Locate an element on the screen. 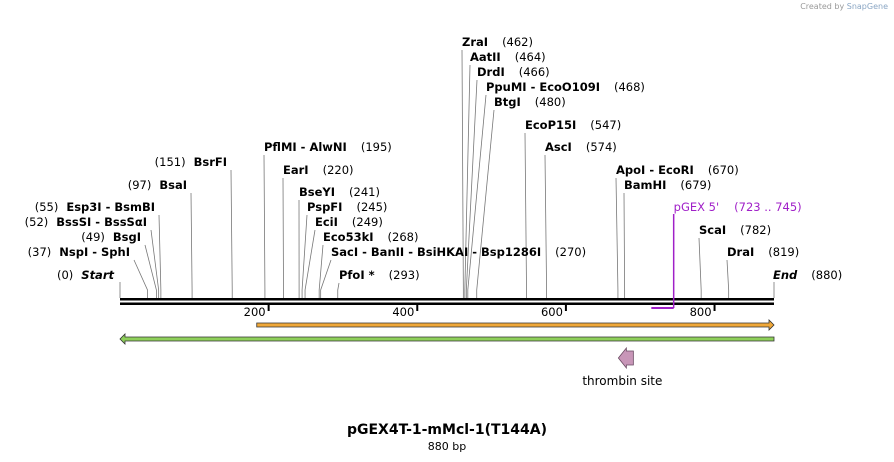 The height and width of the screenshot is (462, 894). site-position: (782) is located at coordinates (755, 230).